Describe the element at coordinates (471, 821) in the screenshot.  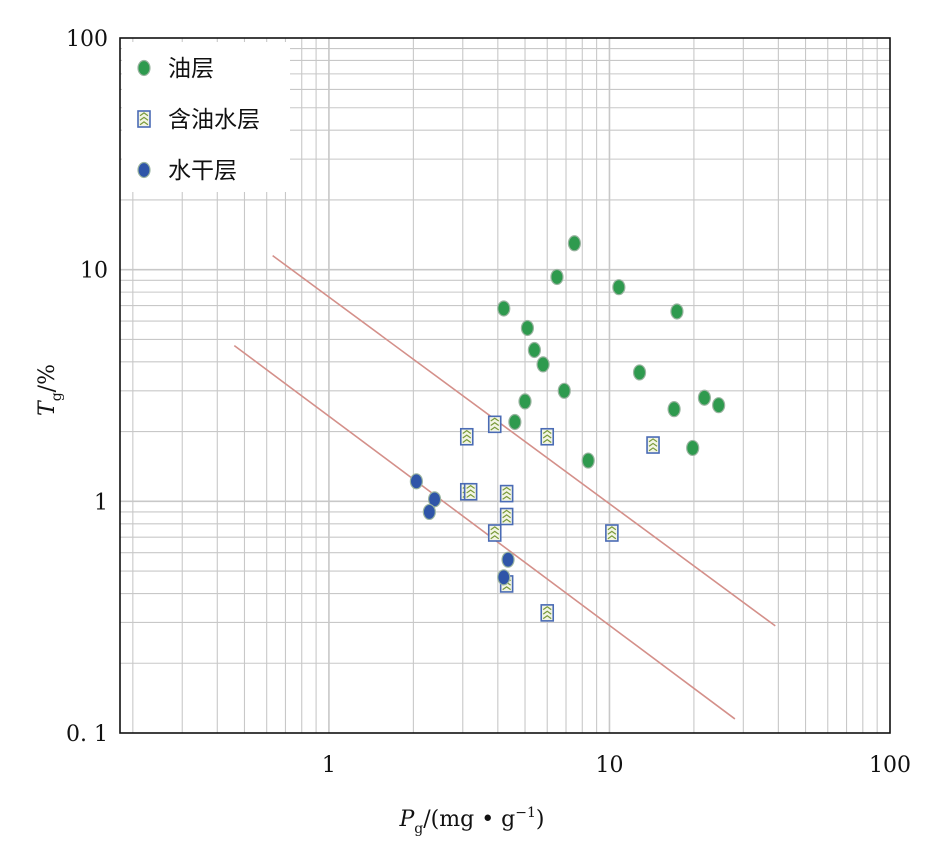
I see `x-axis-label: Pg/(mg • g−1)` at that location.